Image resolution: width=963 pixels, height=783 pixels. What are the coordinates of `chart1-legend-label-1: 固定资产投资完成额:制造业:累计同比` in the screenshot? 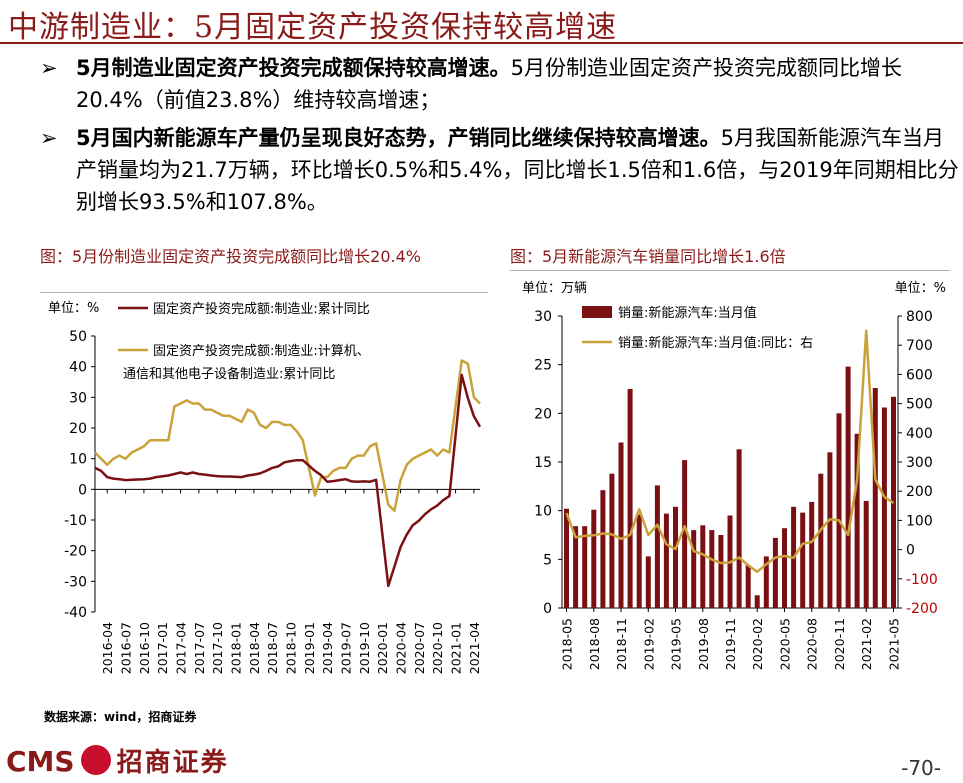 It's located at (261, 309).